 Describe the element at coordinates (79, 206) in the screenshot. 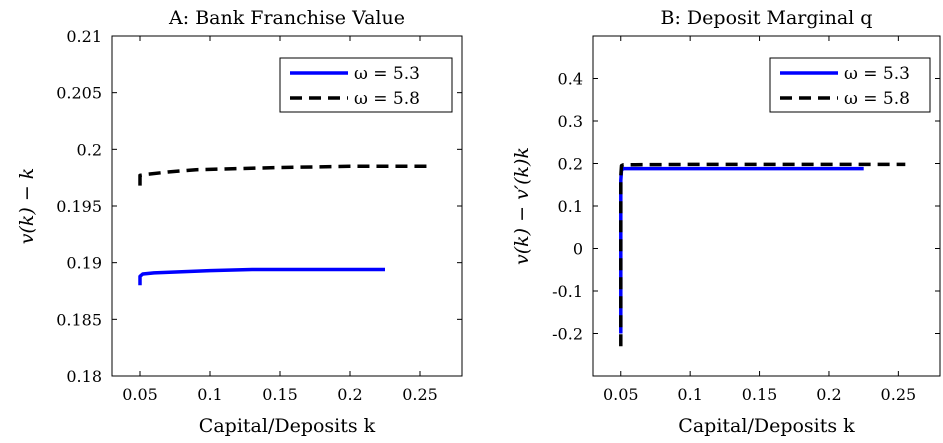

I see `y-tick-label: 0.195` at that location.